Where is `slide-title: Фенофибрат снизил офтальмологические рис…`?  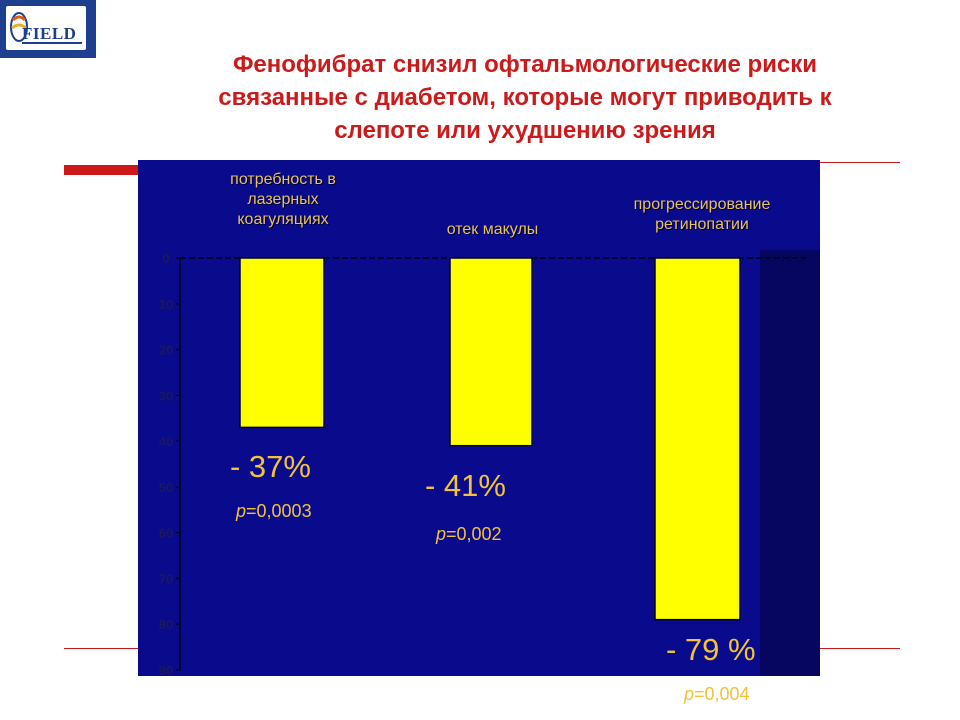 slide-title: Фенофибрат снизил офтальмологические рис… is located at coordinates (525, 97).